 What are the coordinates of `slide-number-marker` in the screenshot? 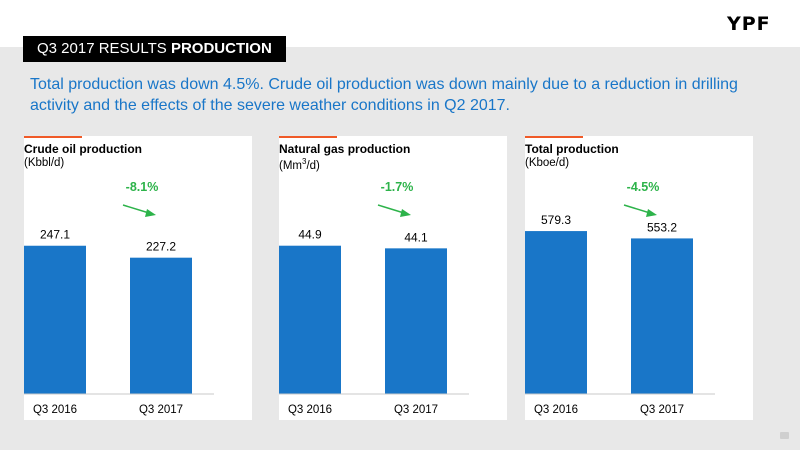 It's located at (784, 435).